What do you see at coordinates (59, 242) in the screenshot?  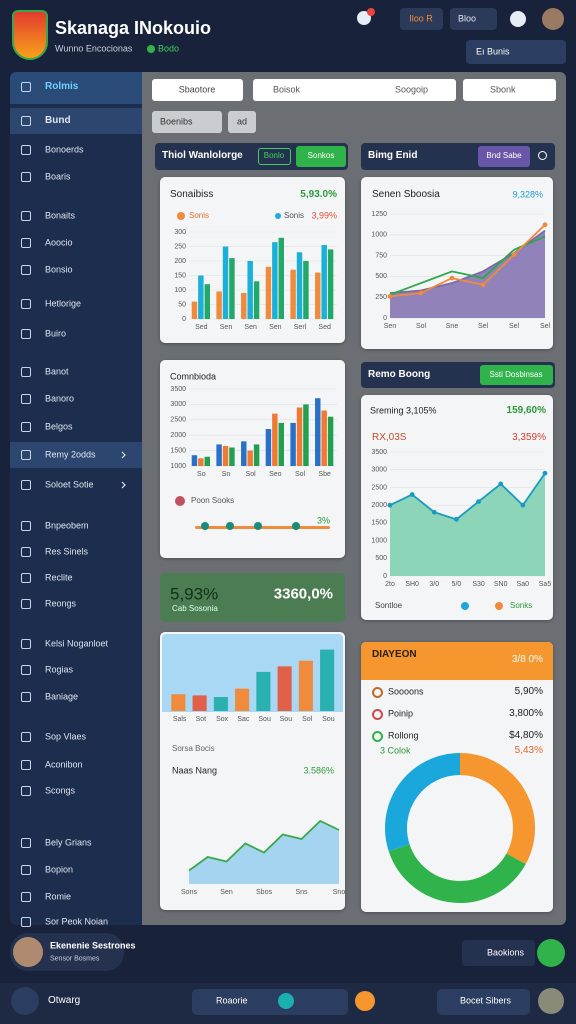 I see `sidebar-item: Aoocio` at bounding box center [59, 242].